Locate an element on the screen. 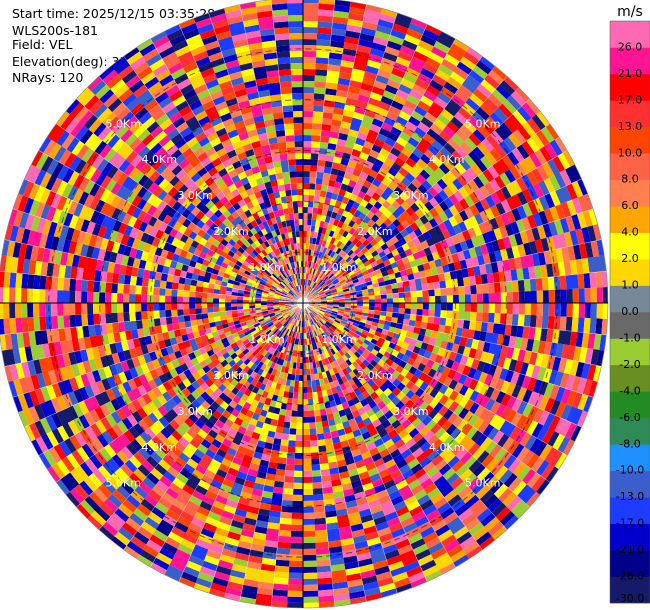 This screenshot has width=650, height=610. colorbar-tick-label: 0.0 is located at coordinates (630, 311).